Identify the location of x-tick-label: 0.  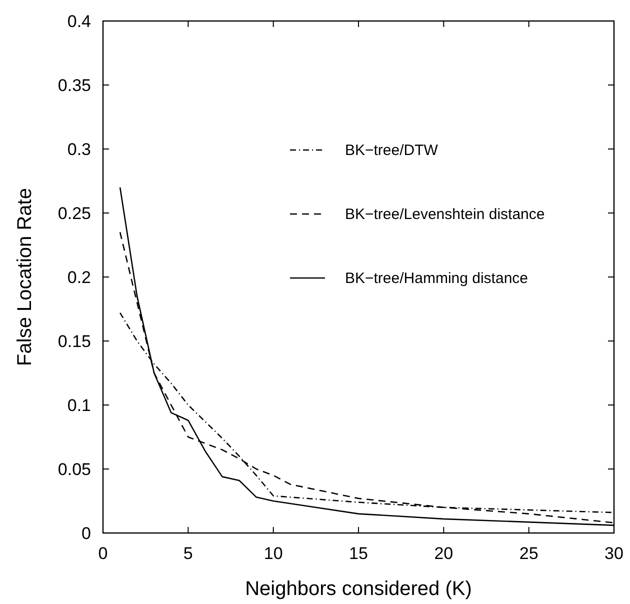
(103, 553).